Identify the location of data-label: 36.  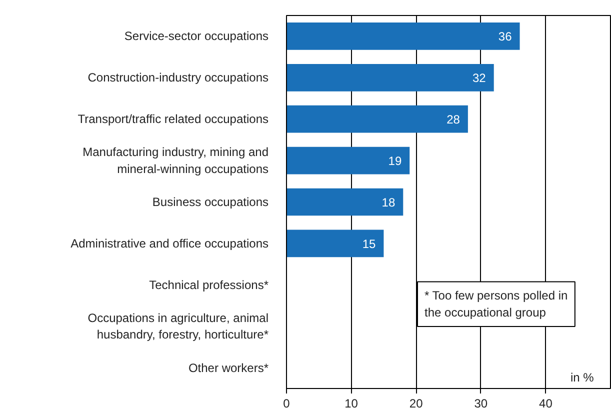
(505, 37).